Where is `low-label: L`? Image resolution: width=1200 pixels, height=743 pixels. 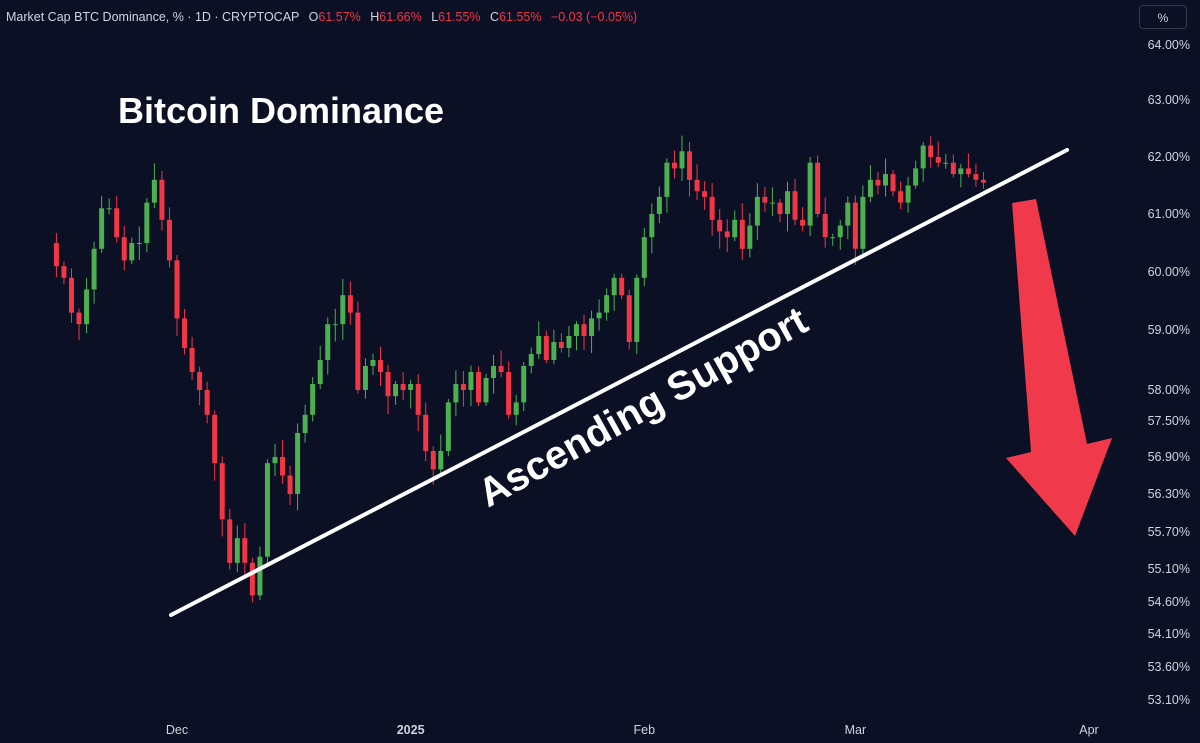 low-label: L is located at coordinates (435, 17).